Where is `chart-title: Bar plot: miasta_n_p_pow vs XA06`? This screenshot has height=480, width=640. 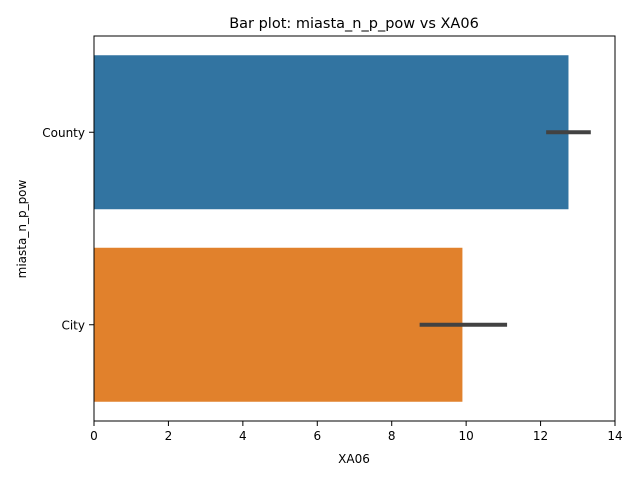
chart-title: Bar plot: miasta_n_p_pow vs XA06 is located at coordinates (354, 24).